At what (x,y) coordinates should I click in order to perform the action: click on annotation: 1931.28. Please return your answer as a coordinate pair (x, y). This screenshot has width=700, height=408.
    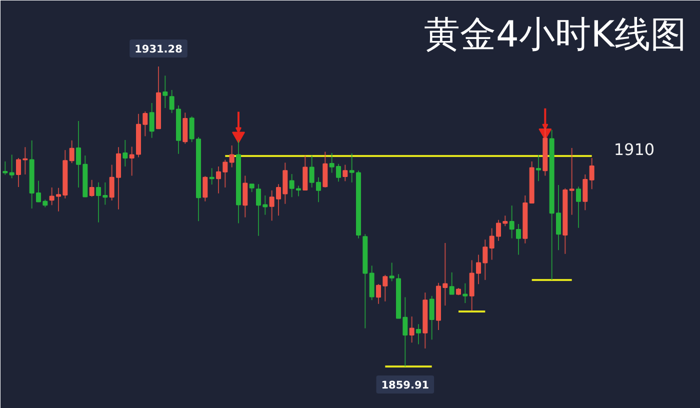
    Looking at the image, I should click on (158, 50).